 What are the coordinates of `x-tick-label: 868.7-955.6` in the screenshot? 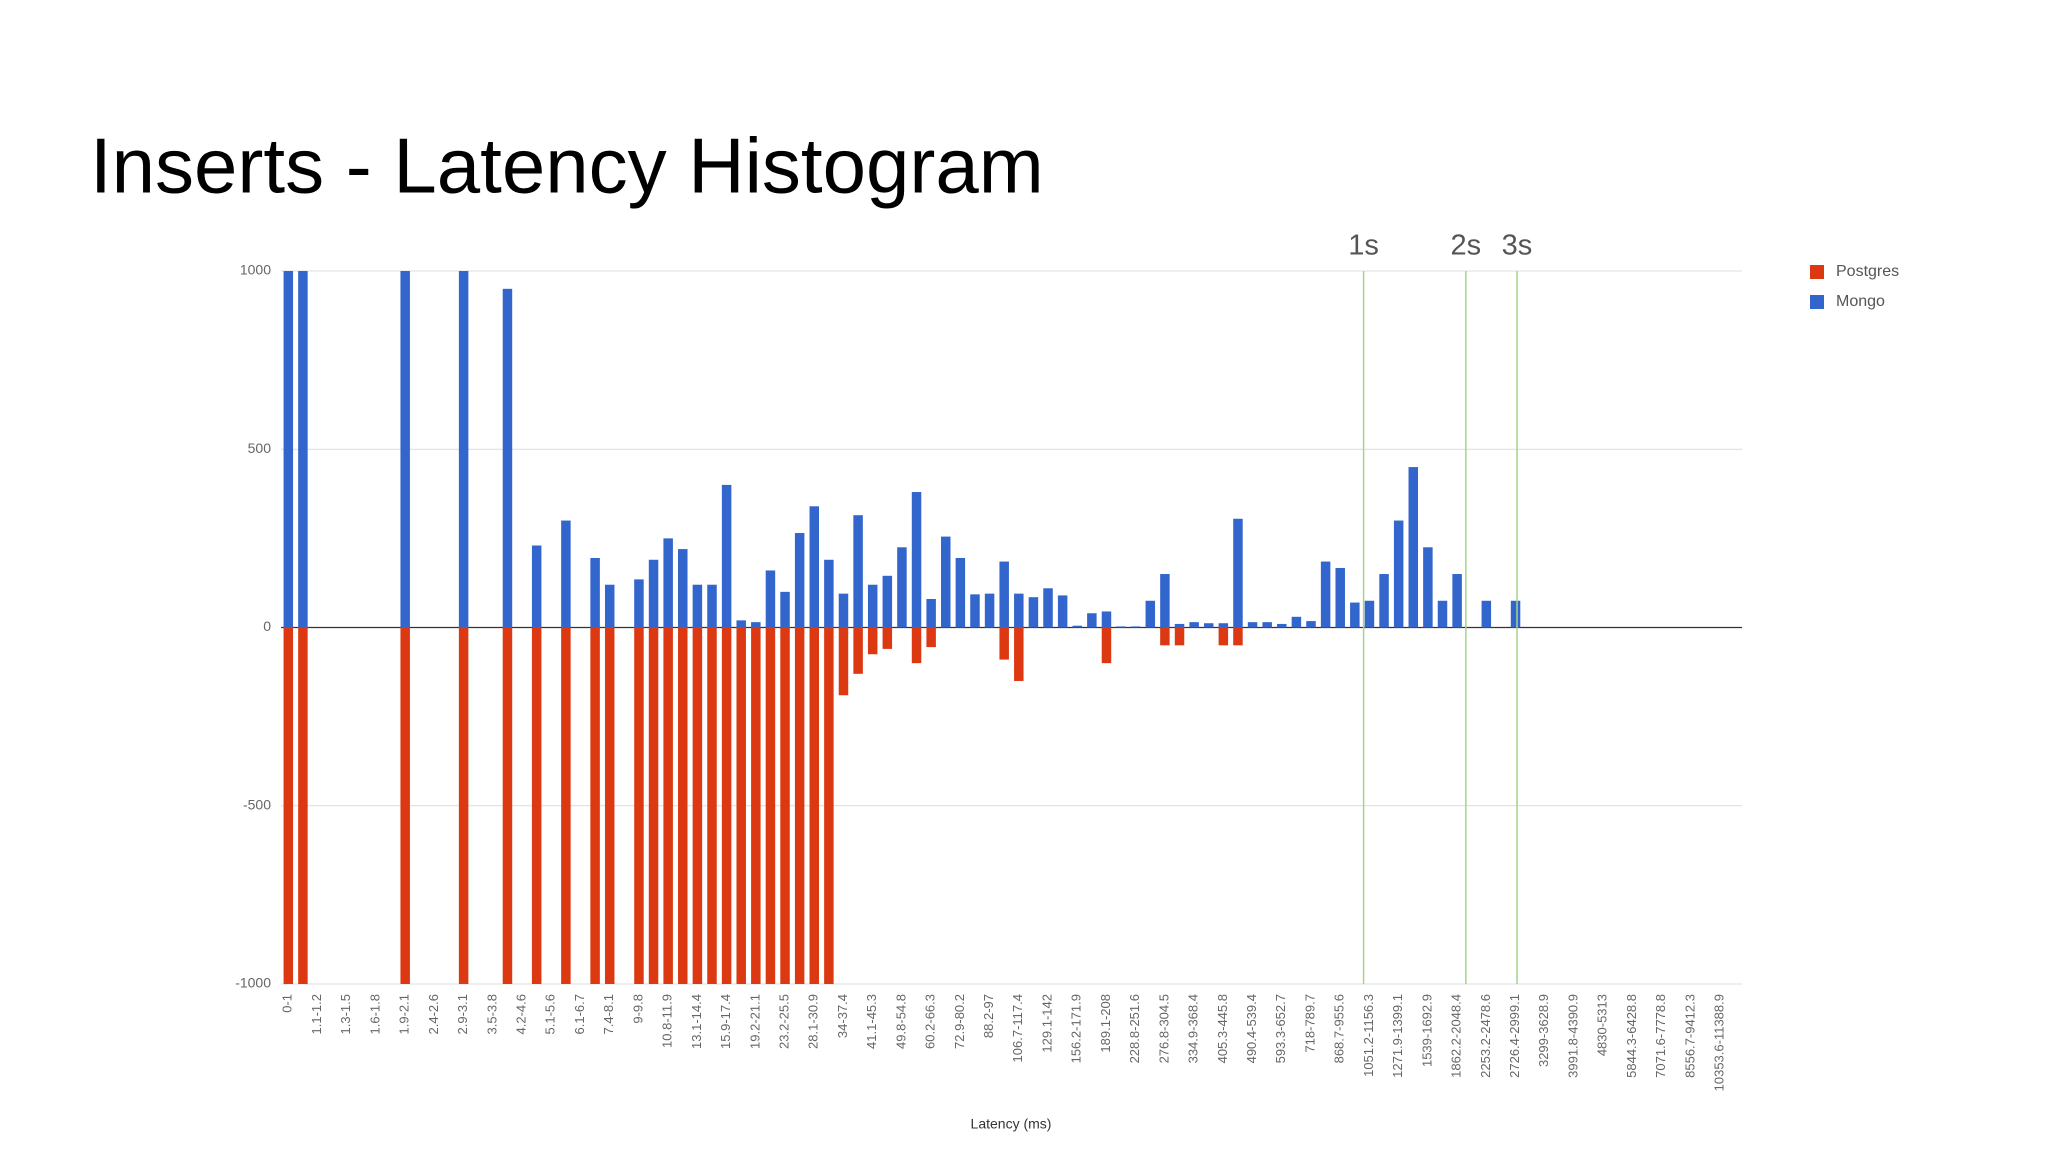 It's located at (1339, 1028).